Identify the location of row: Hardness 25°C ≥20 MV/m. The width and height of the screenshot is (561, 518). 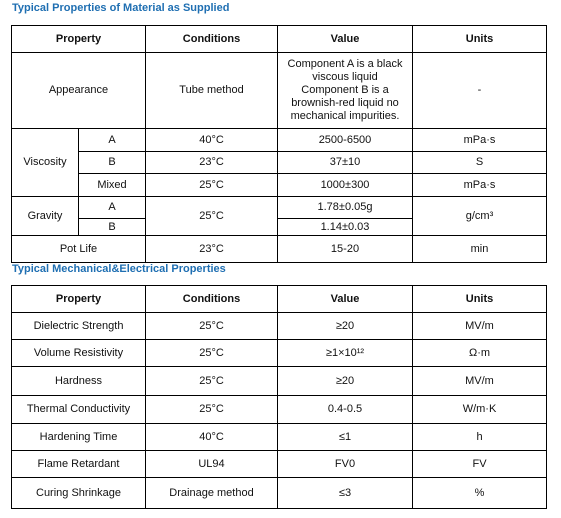
(279, 381).